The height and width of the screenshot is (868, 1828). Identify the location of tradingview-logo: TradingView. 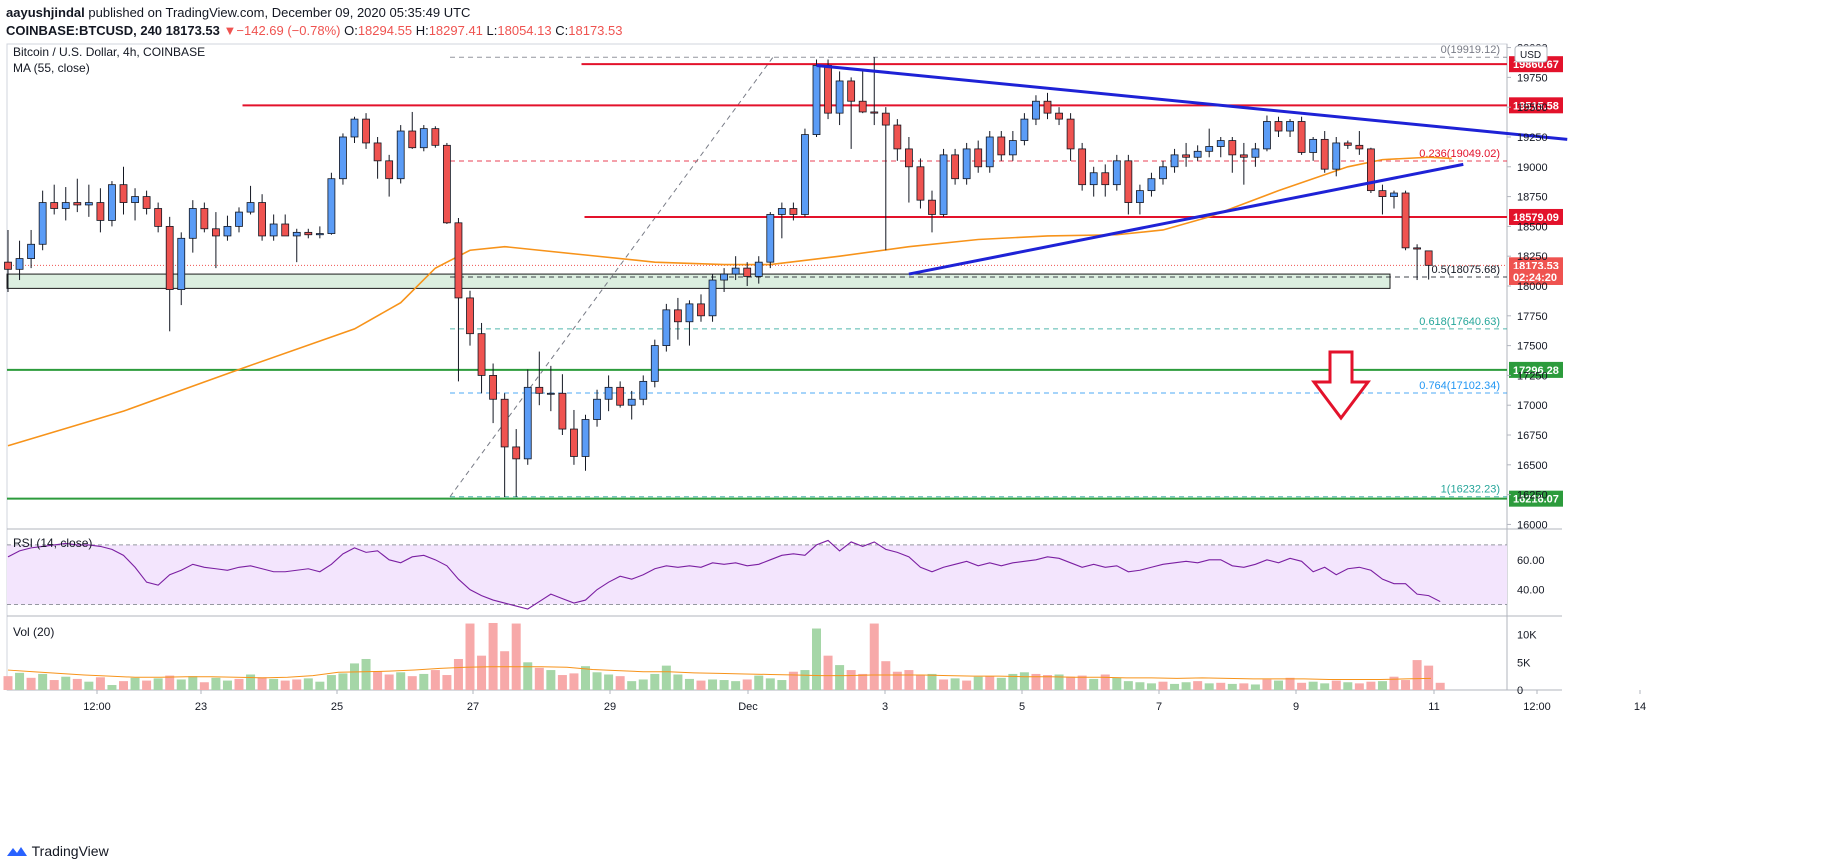
(57, 851).